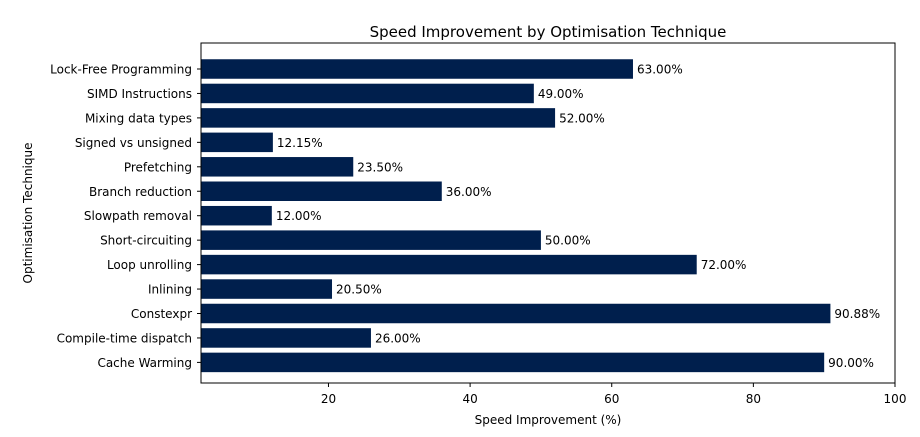 The height and width of the screenshot is (437, 920). What do you see at coordinates (561, 94) in the screenshot?
I see `bar-value-label: 49.00%` at bounding box center [561, 94].